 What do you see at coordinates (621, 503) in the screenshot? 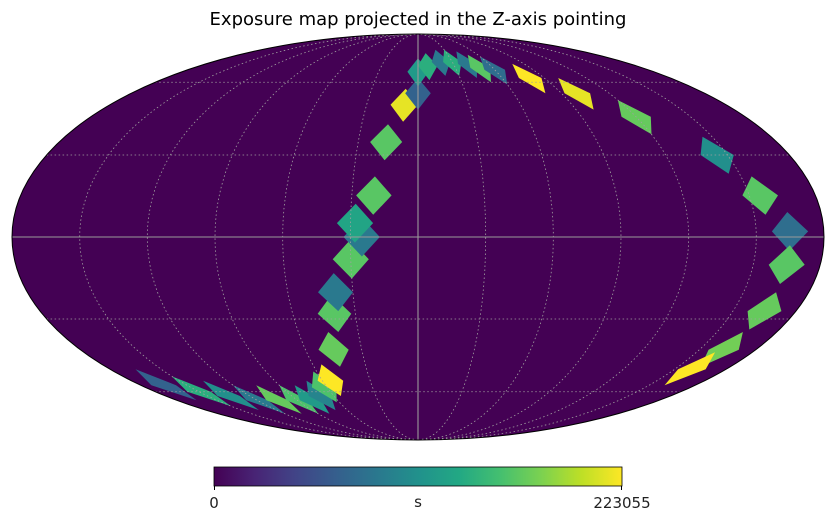
I see `colorbar-max-label: 223055` at bounding box center [621, 503].